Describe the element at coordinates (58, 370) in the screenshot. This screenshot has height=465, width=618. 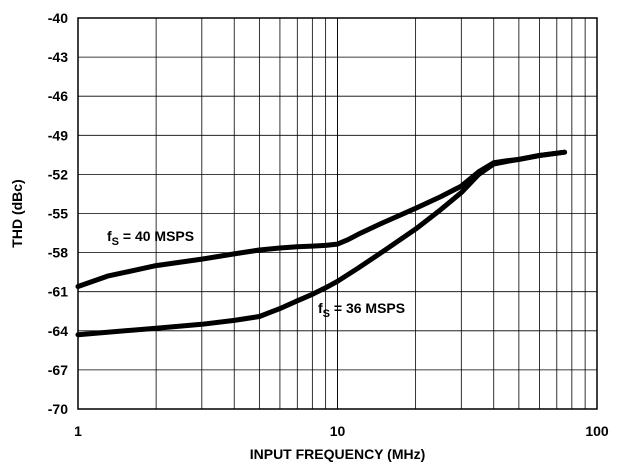
I see `y-tick-label: -67` at that location.